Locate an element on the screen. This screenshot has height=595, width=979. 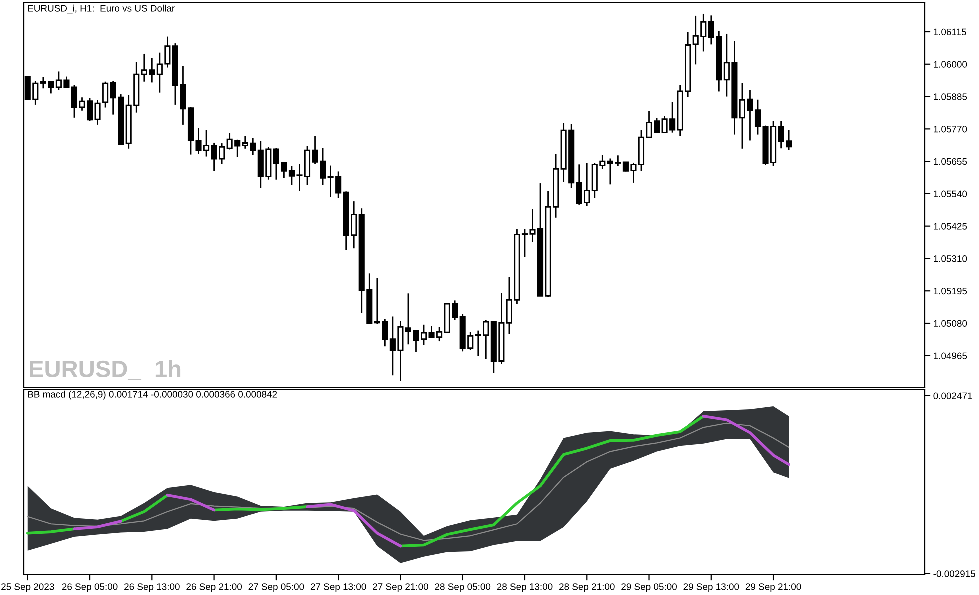
x-tick-label: 26 Sep 13:00 is located at coordinates (152, 588).